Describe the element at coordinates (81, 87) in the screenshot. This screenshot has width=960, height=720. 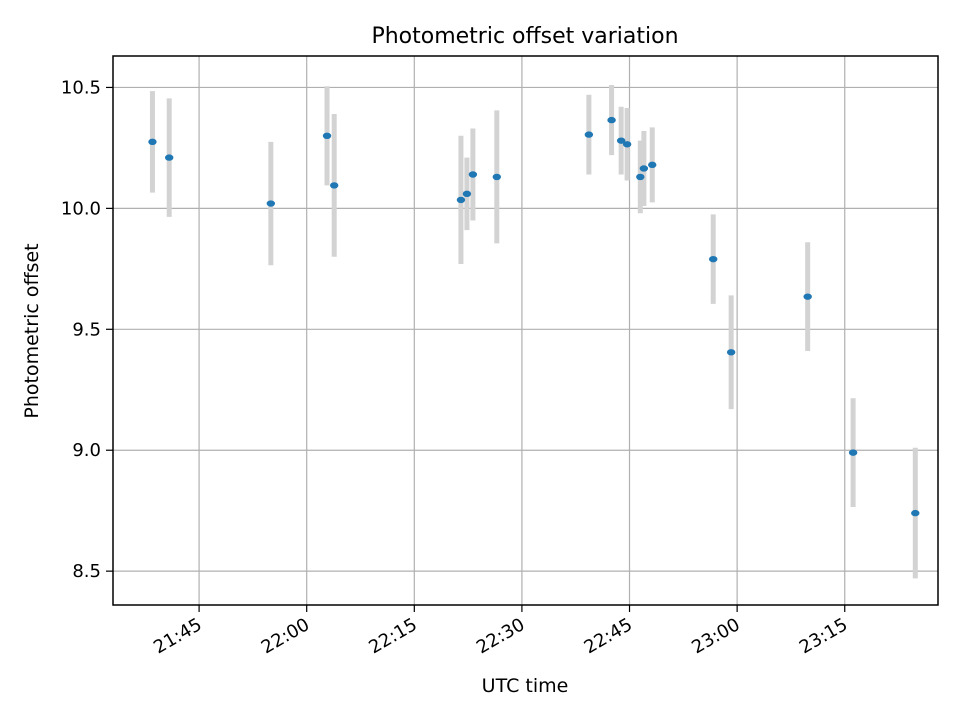
I see `y-tick-label: 10.5` at that location.